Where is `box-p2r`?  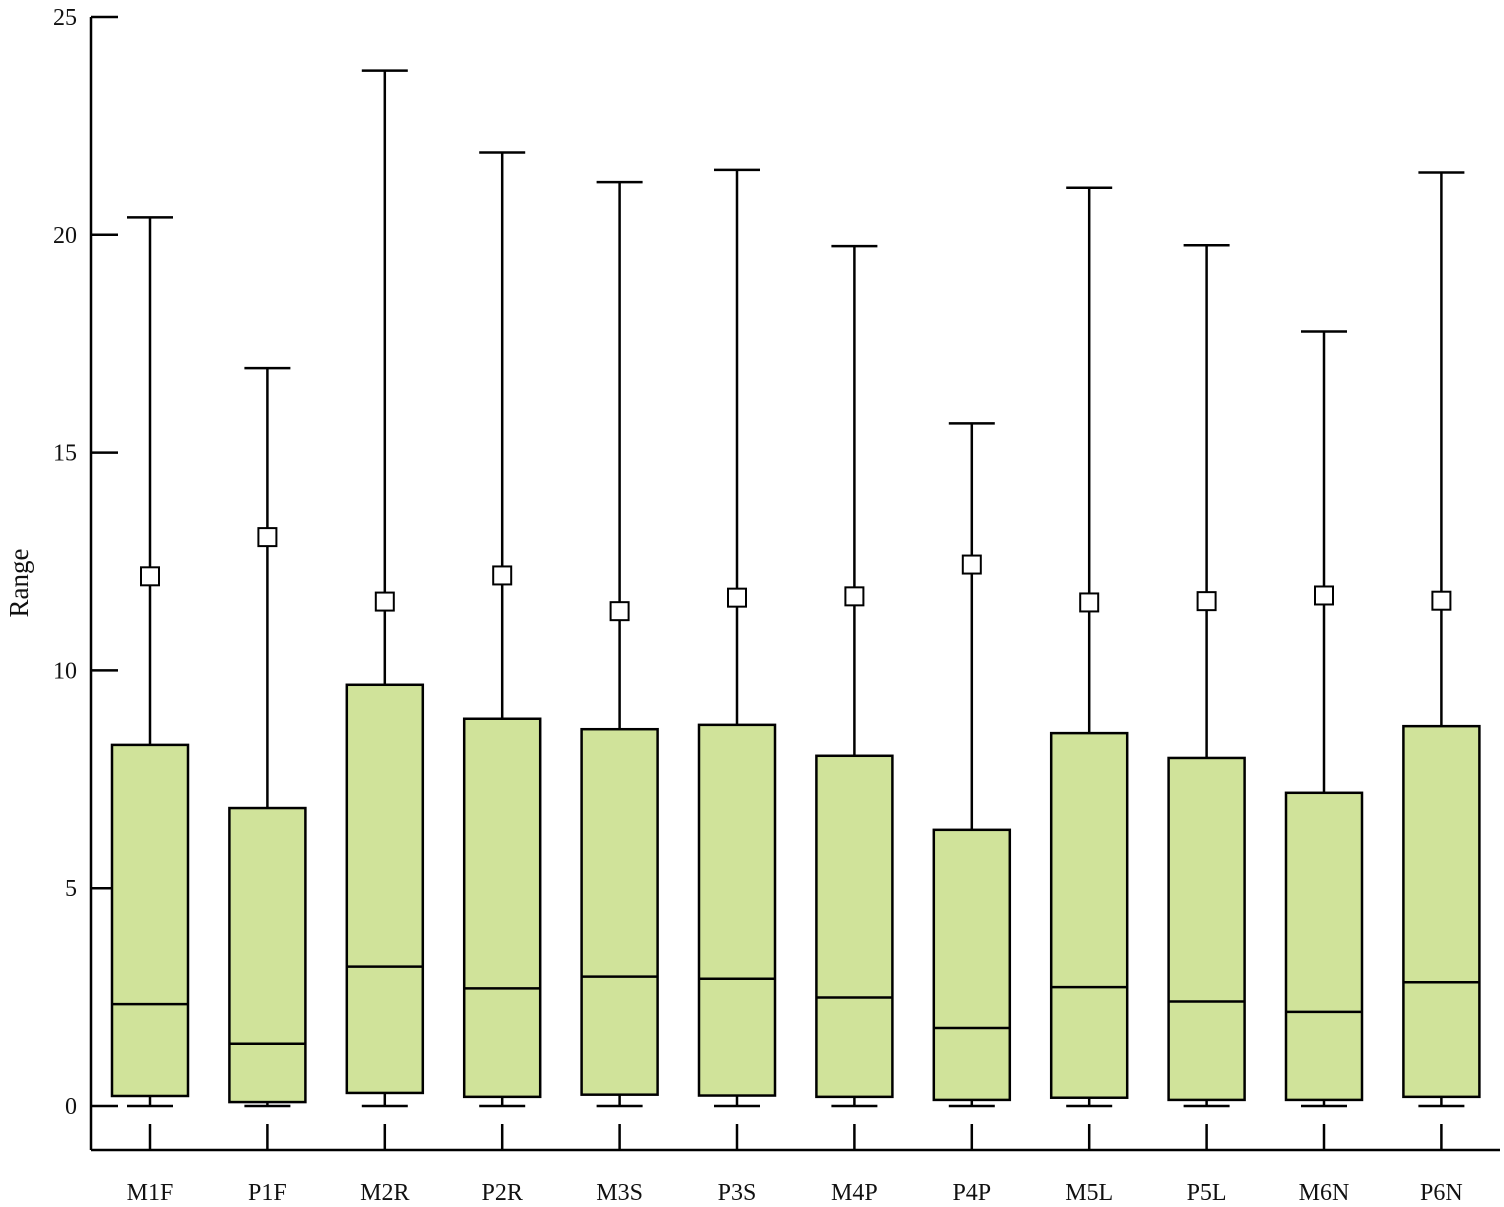
box-p2r is located at coordinates (502, 629).